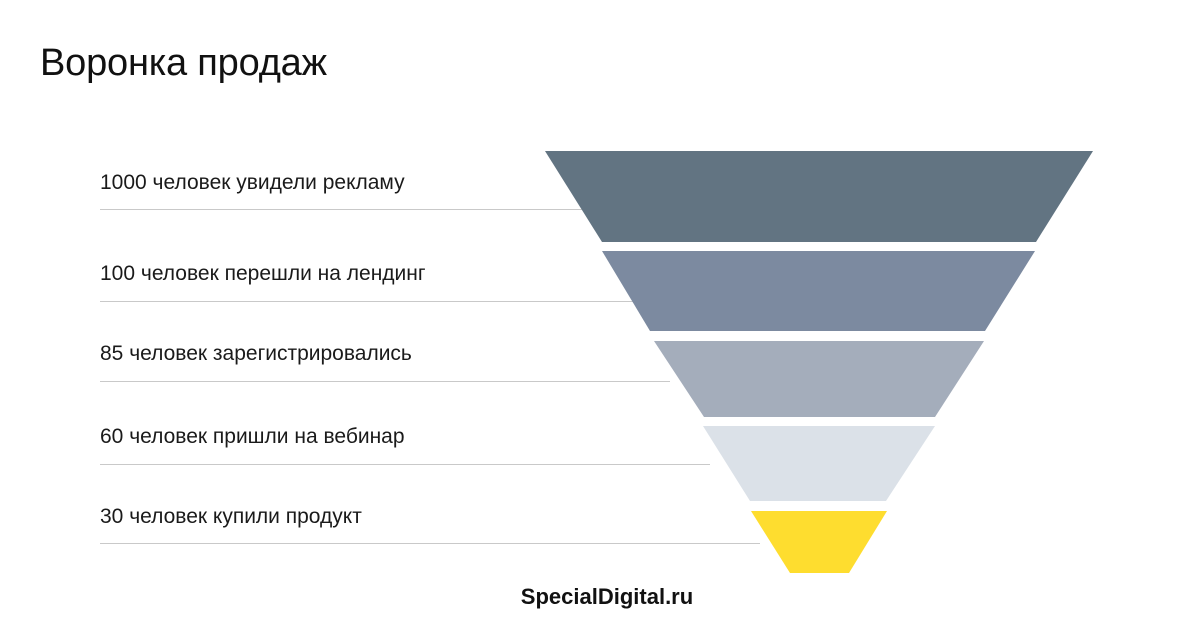  I want to click on stage-label-4: 60 человек пришли на вебинар, so click(252, 436).